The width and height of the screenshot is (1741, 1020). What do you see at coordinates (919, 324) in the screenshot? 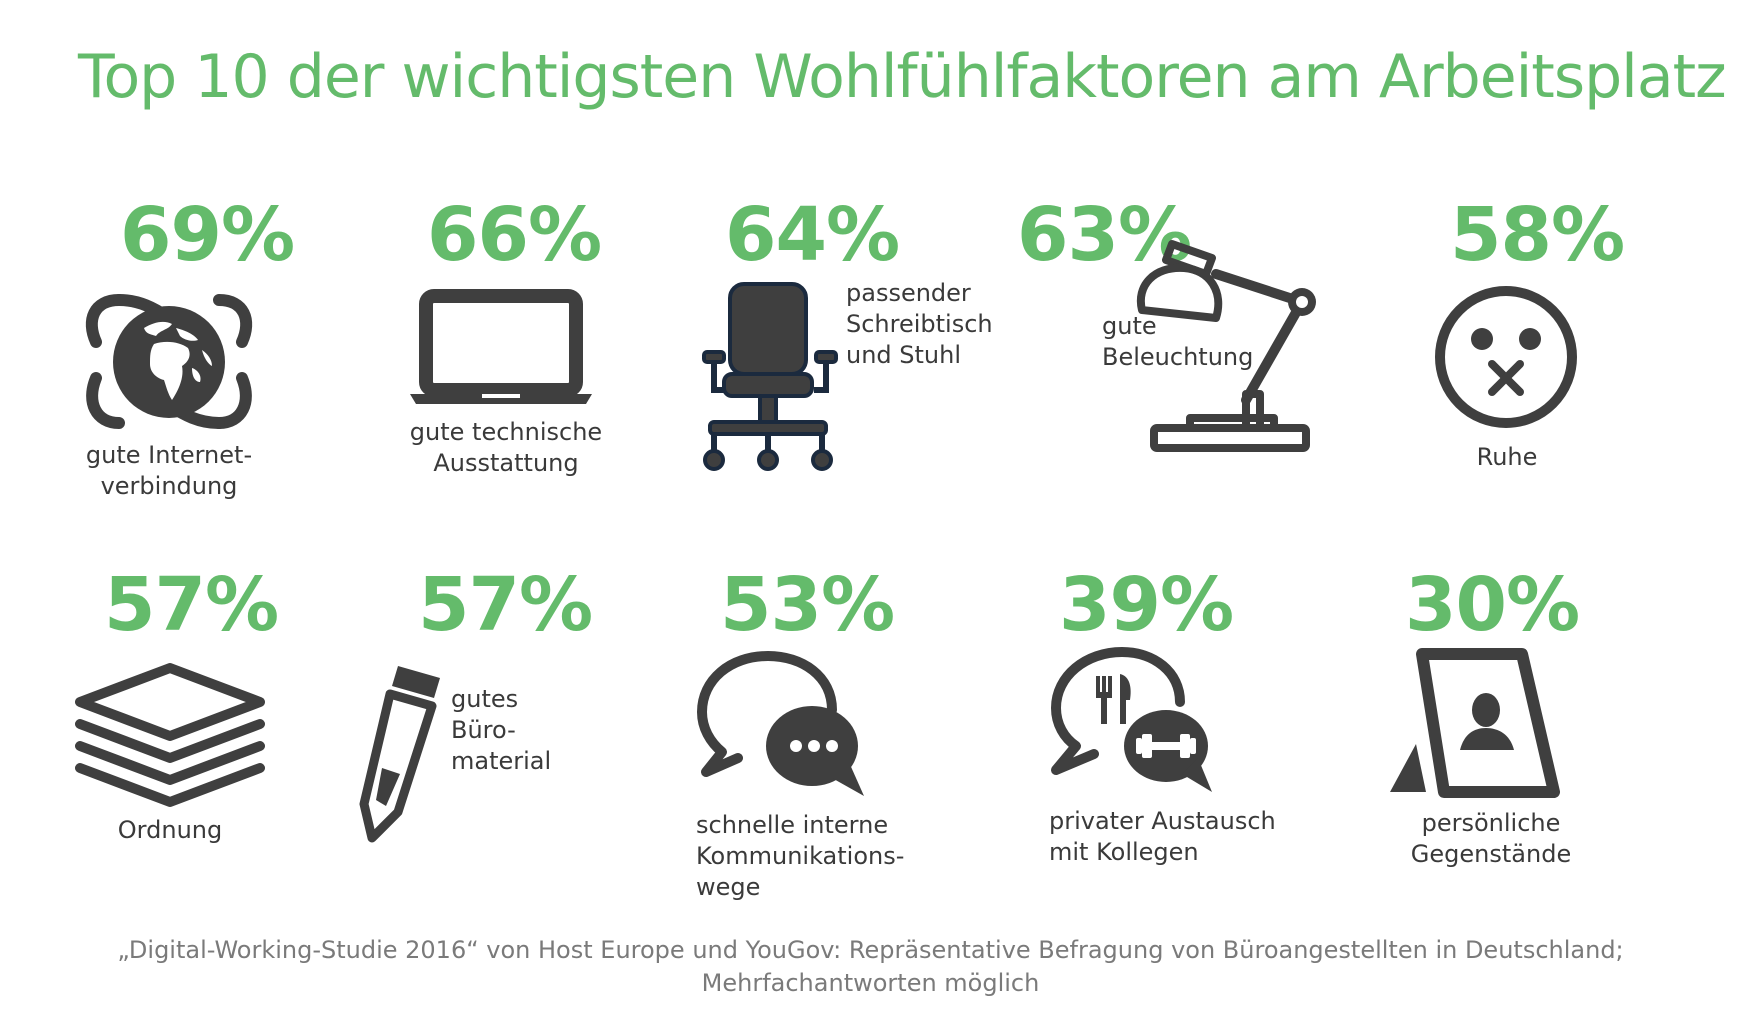
I see `label-desk-chair: passender Schreibtisch und Stuhl` at bounding box center [919, 324].